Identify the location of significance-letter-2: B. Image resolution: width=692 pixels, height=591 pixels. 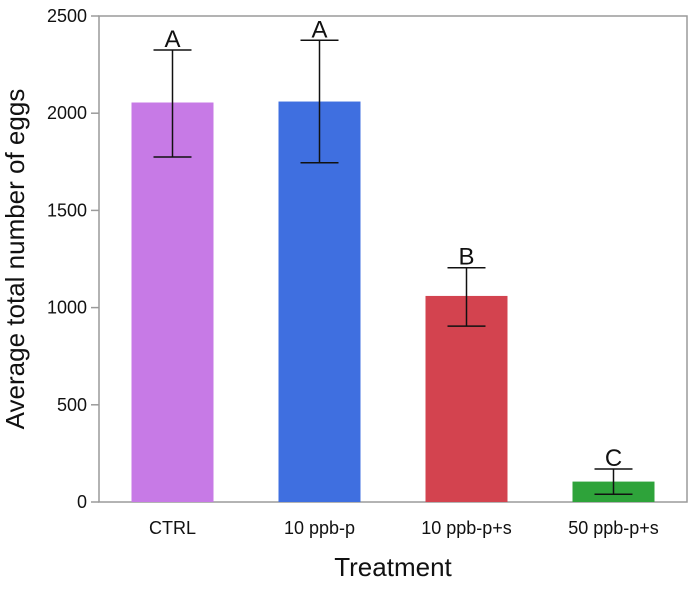
(466, 257).